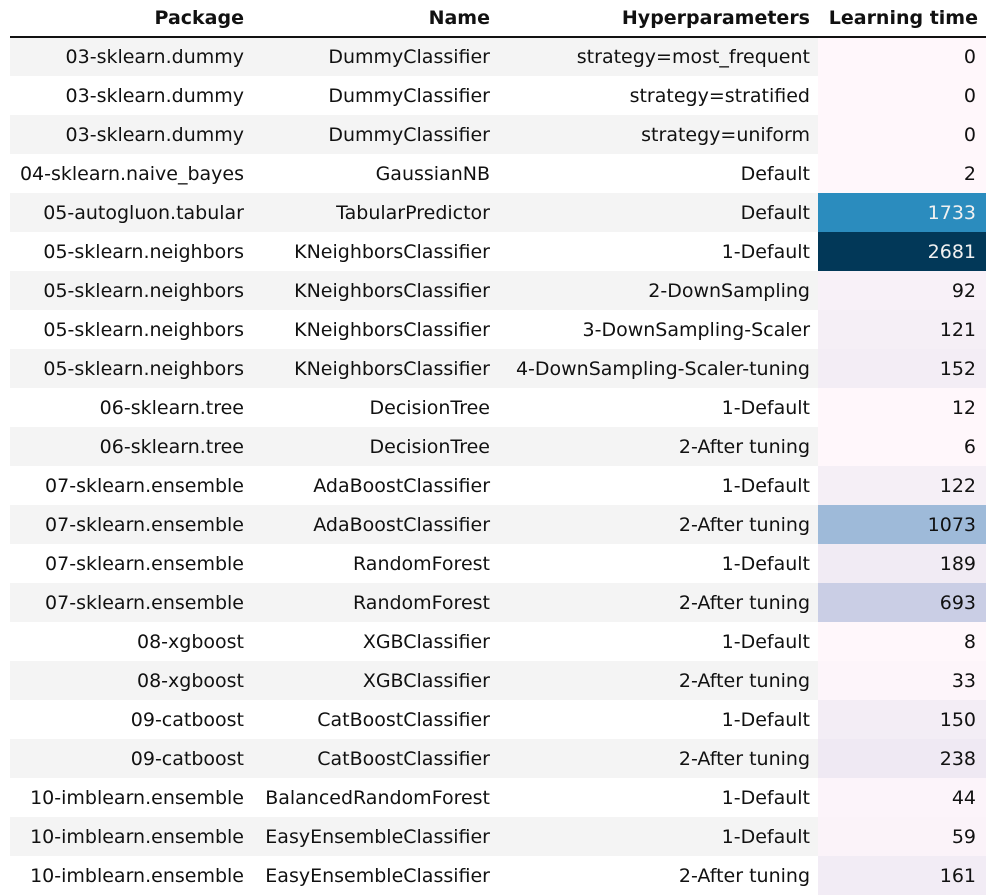 The height and width of the screenshot is (895, 994). What do you see at coordinates (658, 329) in the screenshot?
I see `hyperparameters-cell: 3-DownSampling-Scaler` at bounding box center [658, 329].